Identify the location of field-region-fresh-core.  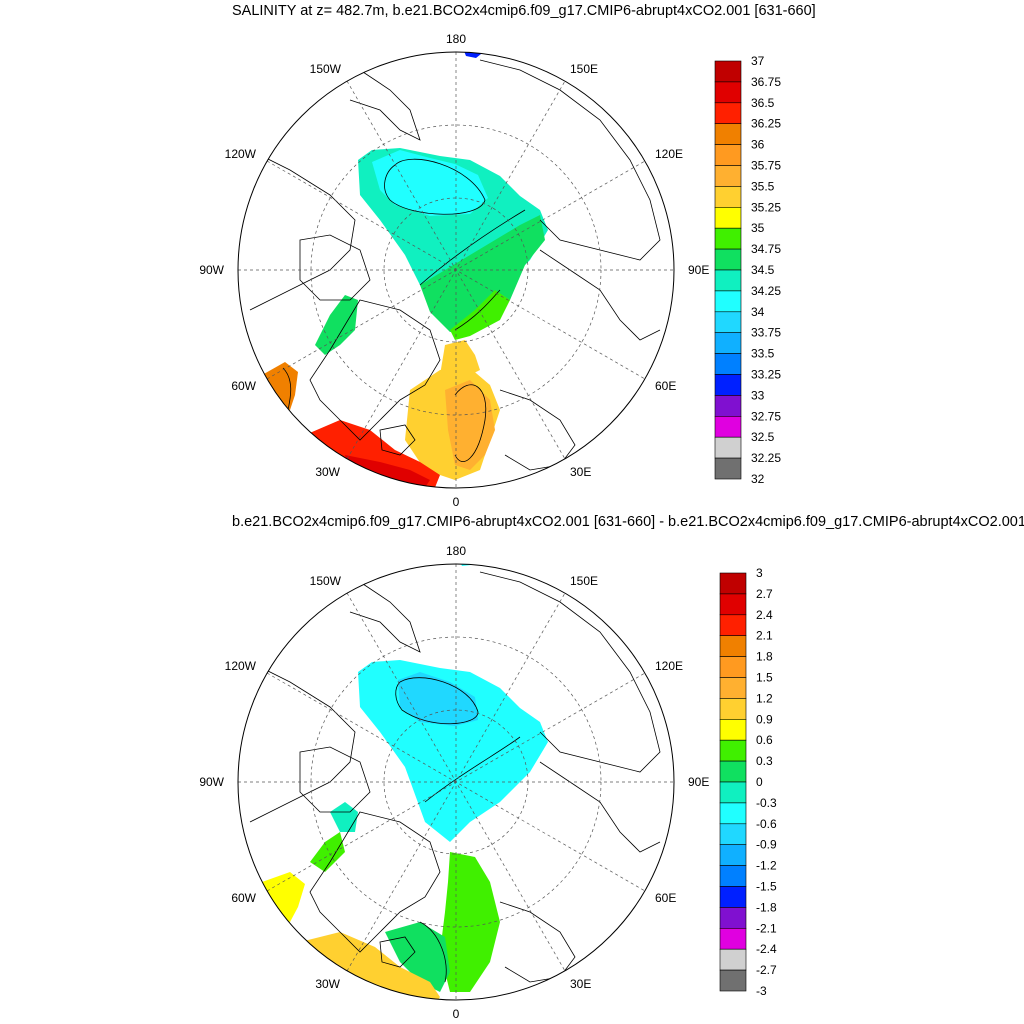
(430, 183).